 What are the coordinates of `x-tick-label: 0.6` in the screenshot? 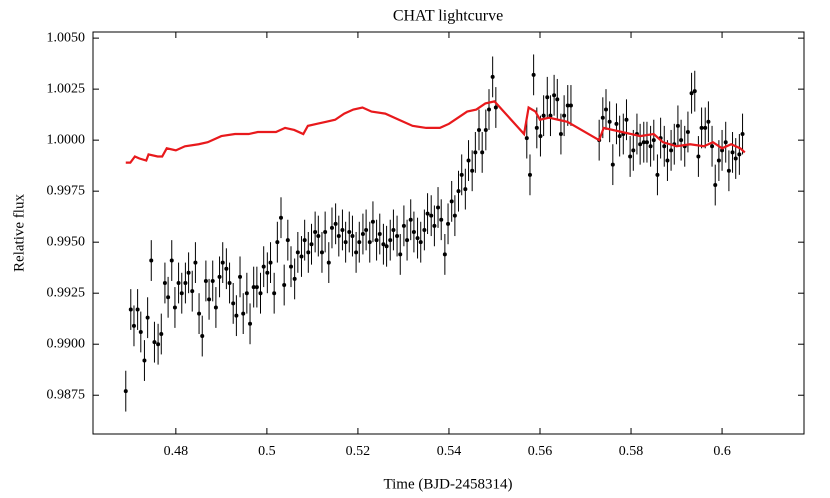 It's located at (722, 451).